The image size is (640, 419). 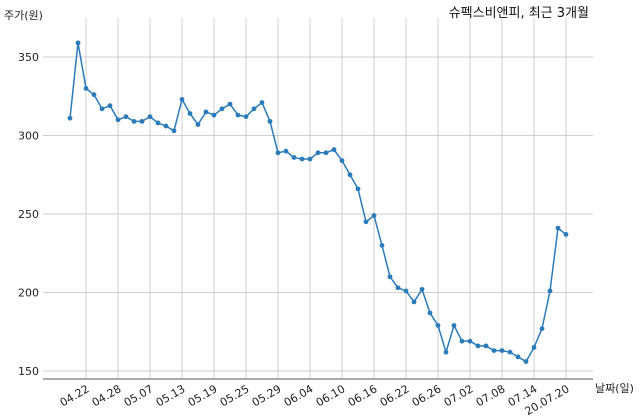 I want to click on chart-title: 슈펙스비앤피, 최근 3개월, so click(x=519, y=13).